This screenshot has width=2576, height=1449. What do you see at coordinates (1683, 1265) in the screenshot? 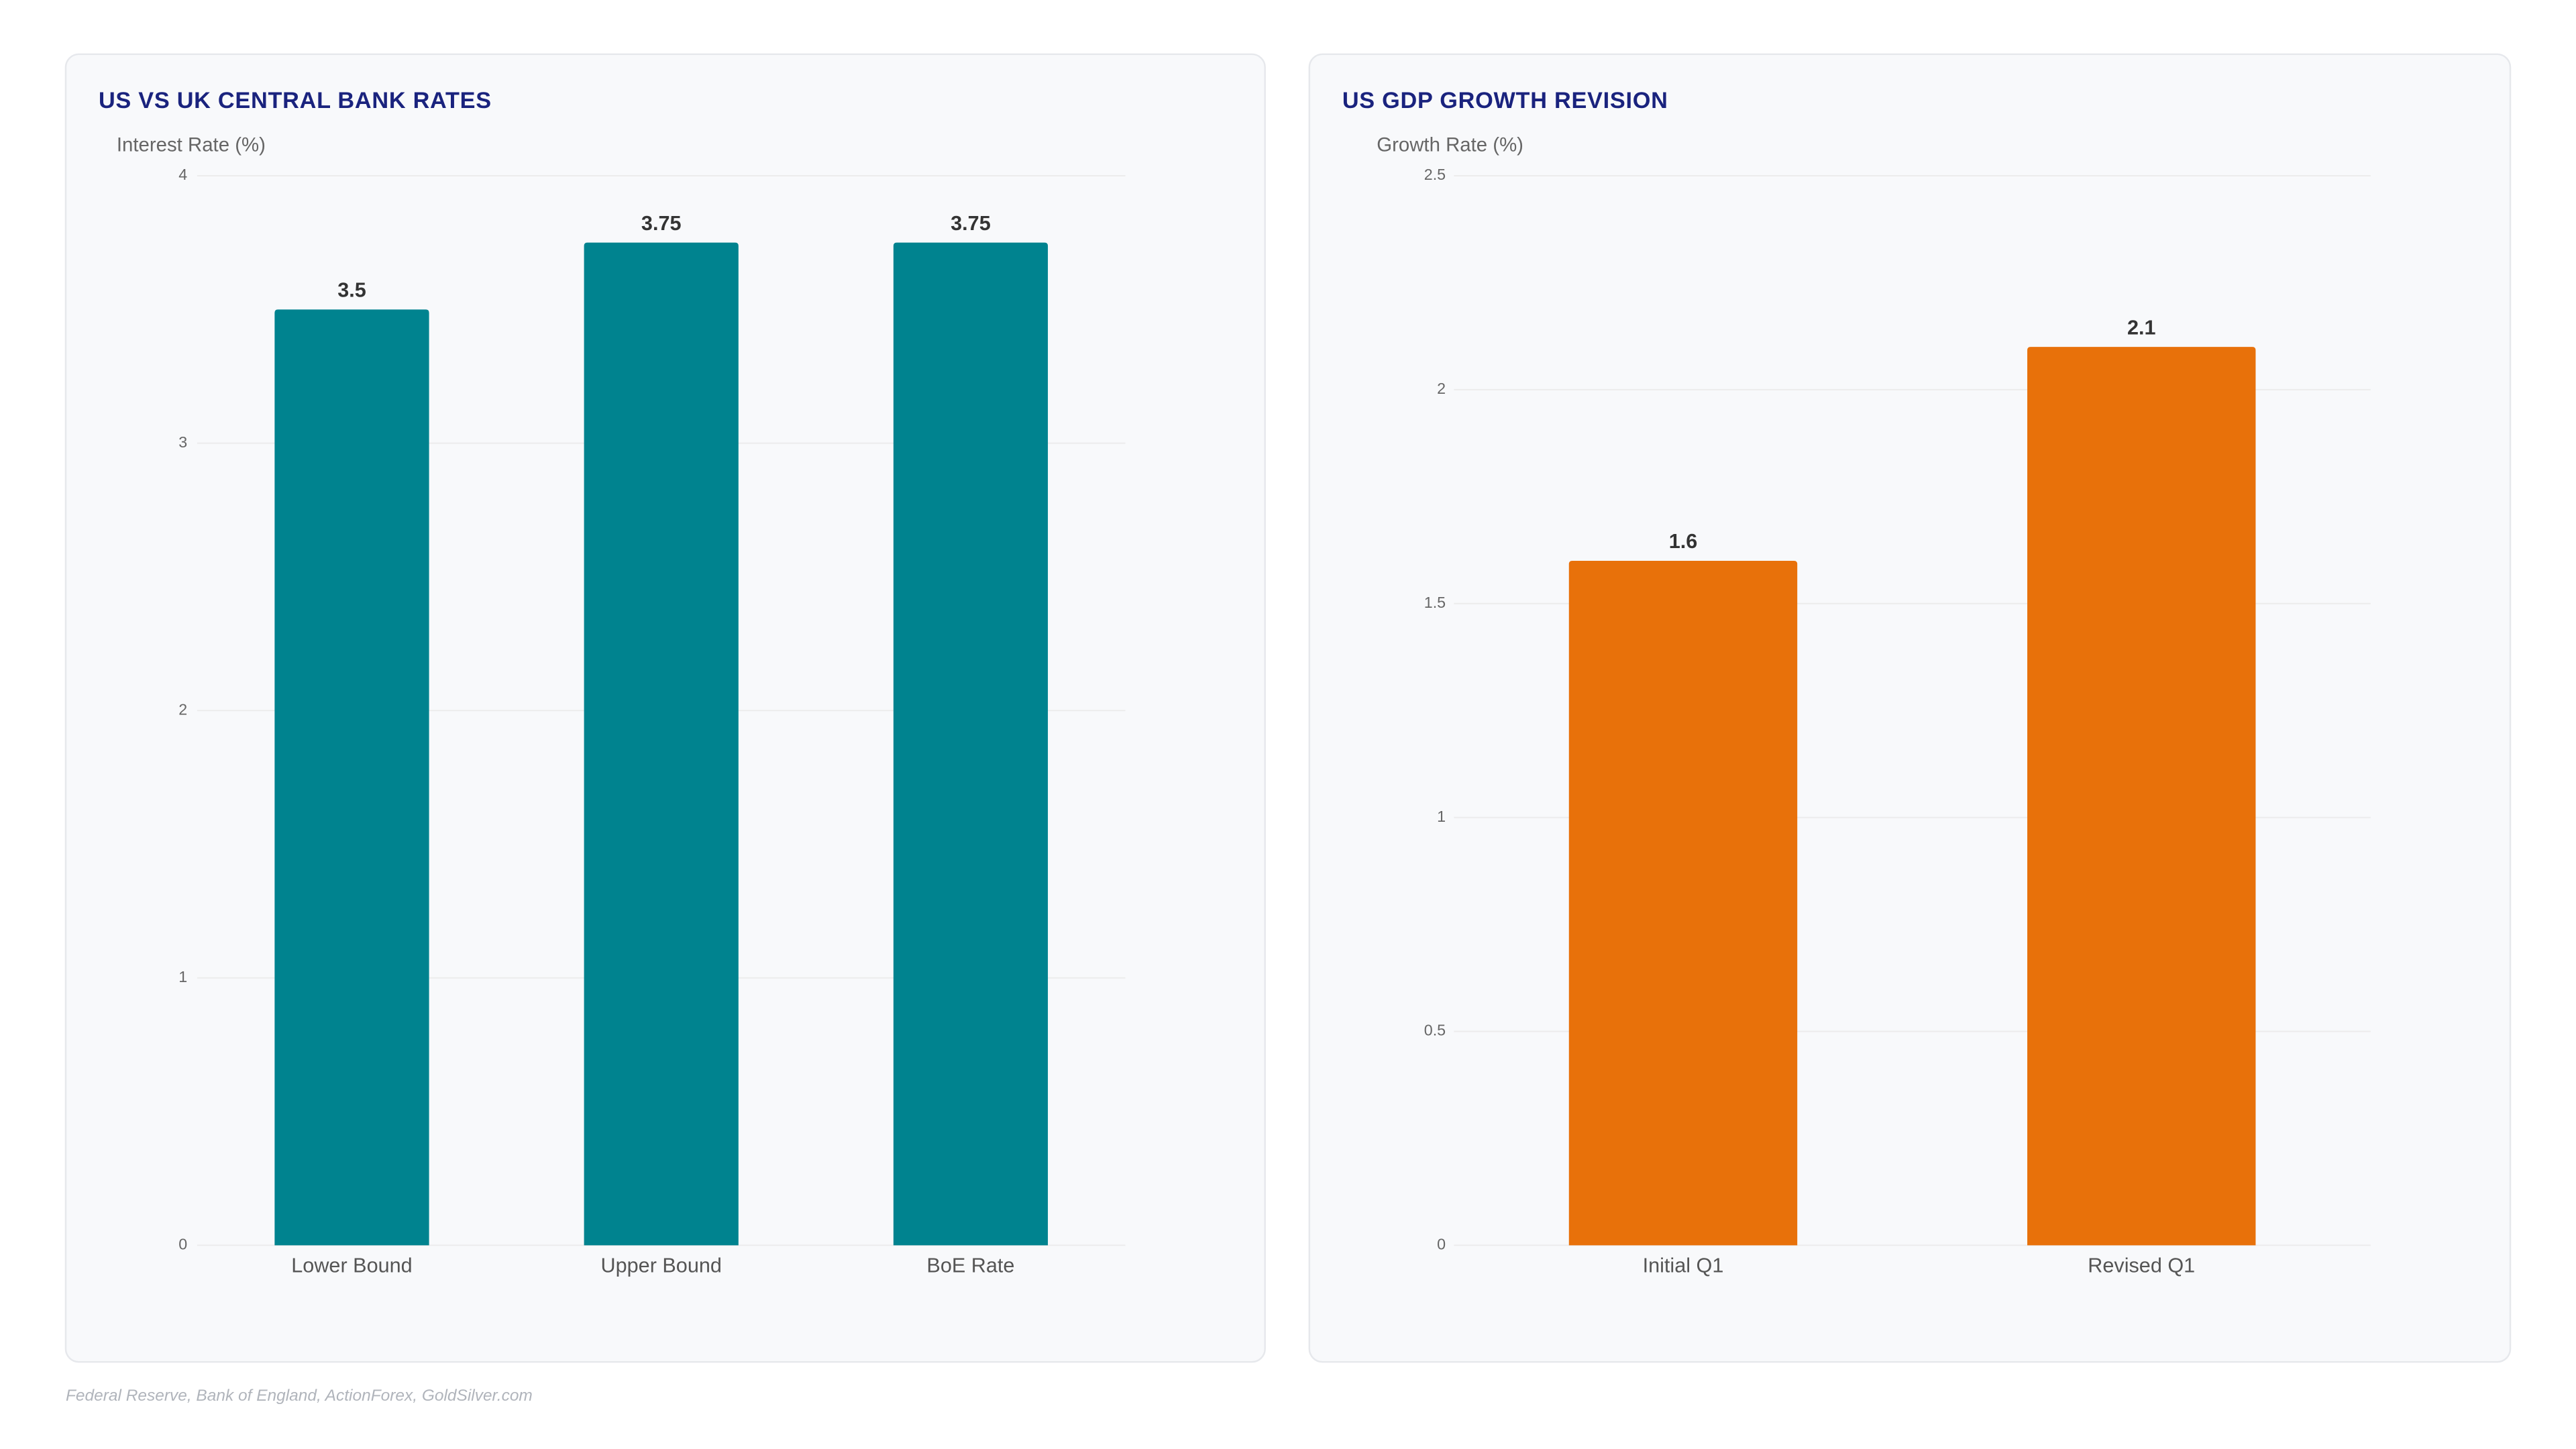
I see `x-tick-label: Initial Q1` at bounding box center [1683, 1265].